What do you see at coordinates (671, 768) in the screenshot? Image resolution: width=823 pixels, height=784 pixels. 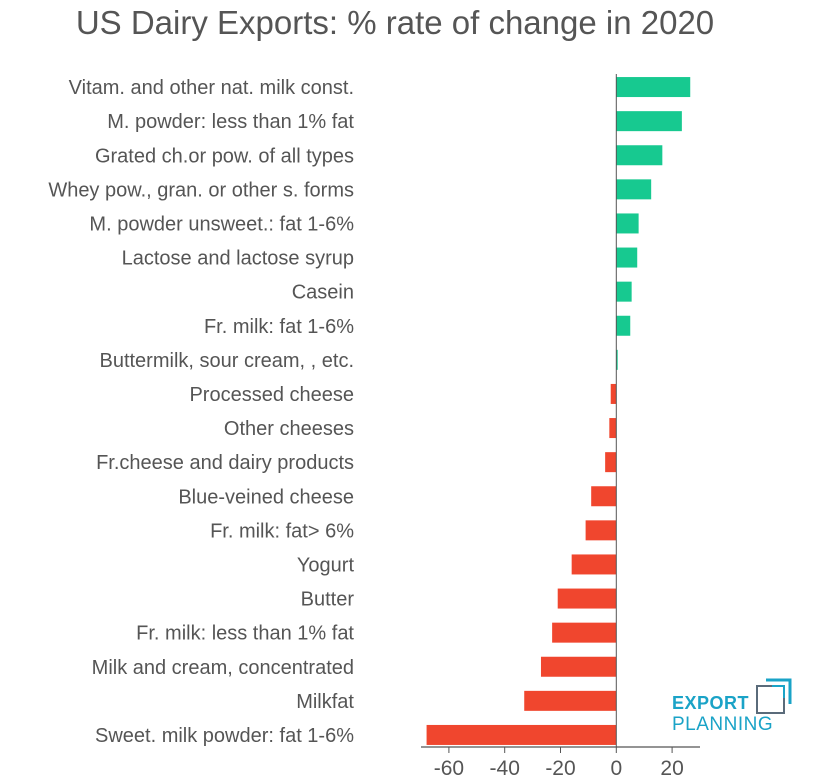 I see `x-tick-label: 20` at bounding box center [671, 768].